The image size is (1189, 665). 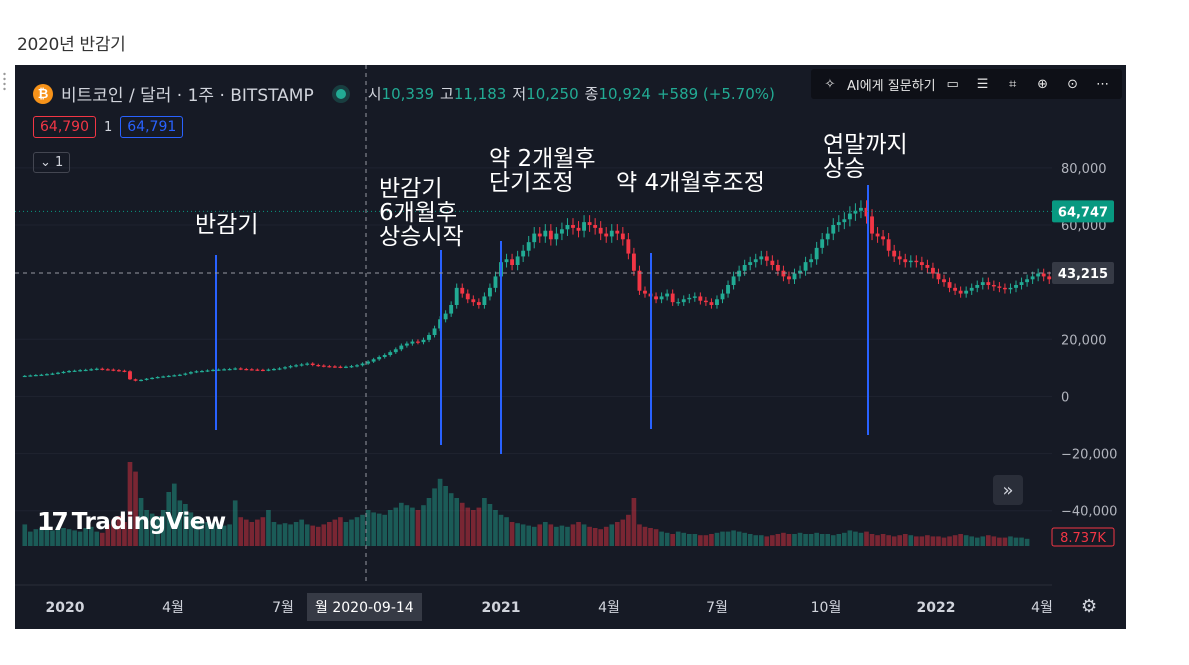 I want to click on indicator-collapse-button: ⌄ 1, so click(x=52, y=162).